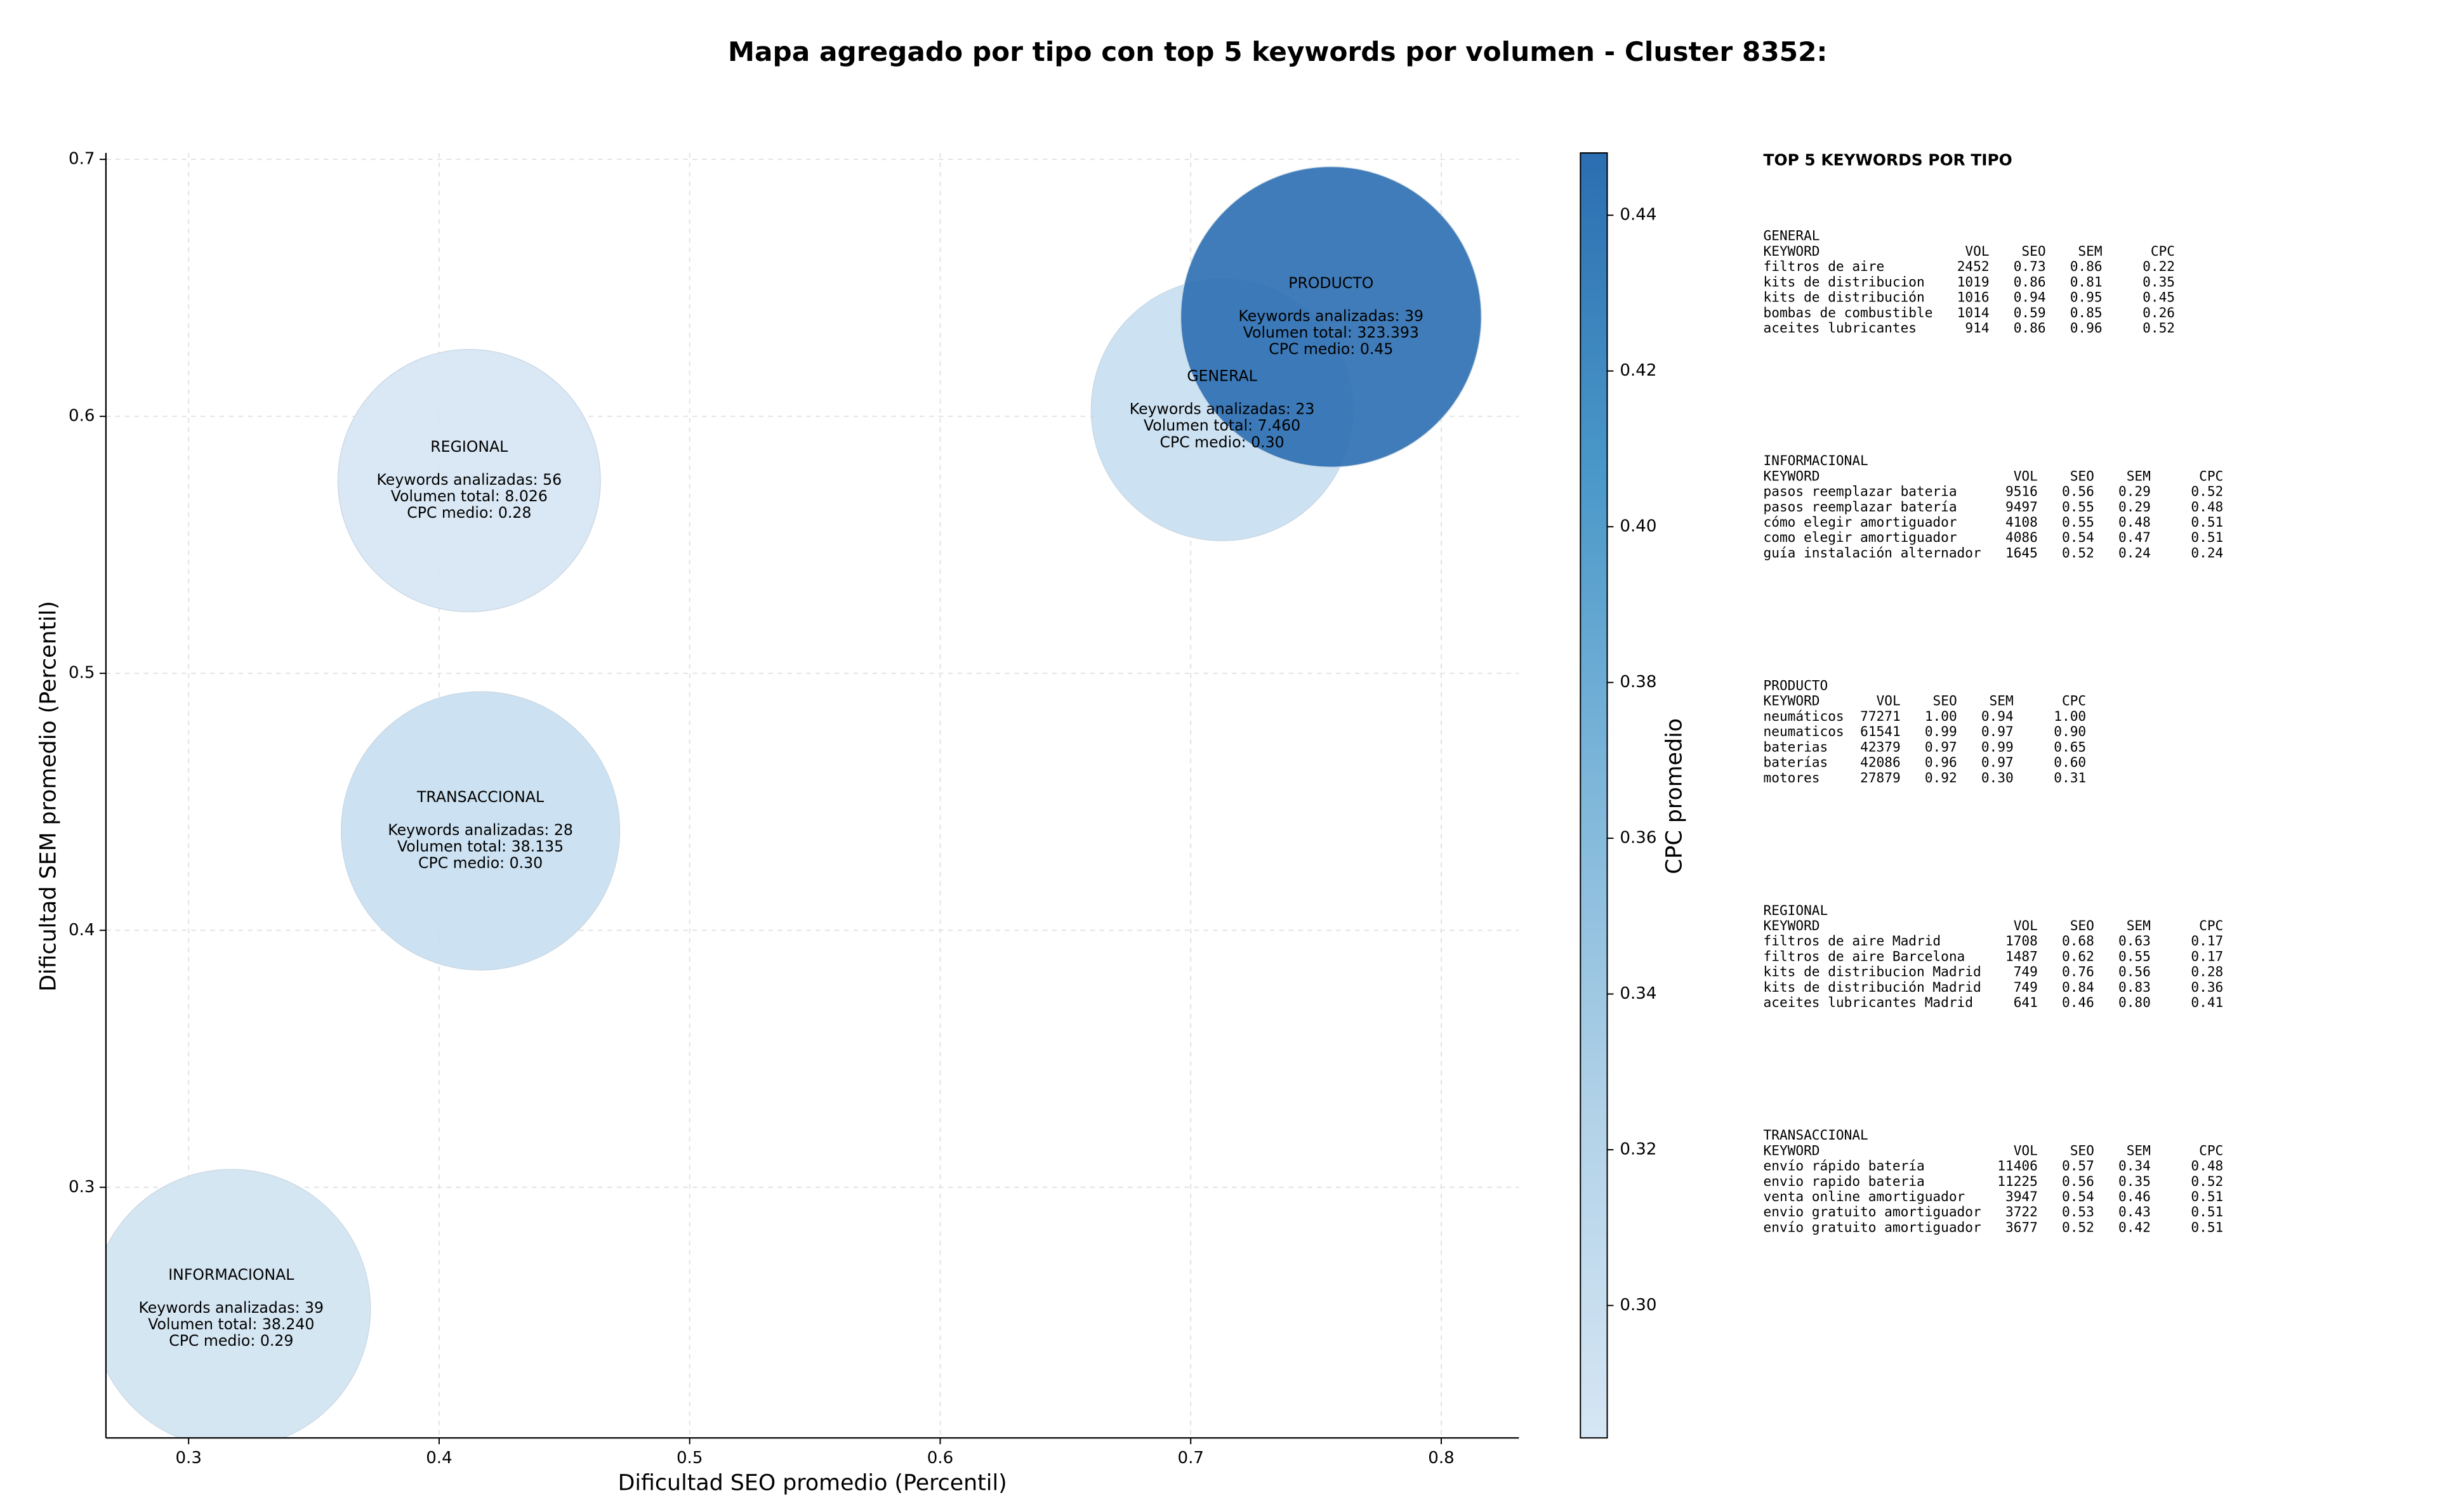 Image resolution: width=2437 pixels, height=1512 pixels. I want to click on table-cell: 0.68, so click(2078, 941).